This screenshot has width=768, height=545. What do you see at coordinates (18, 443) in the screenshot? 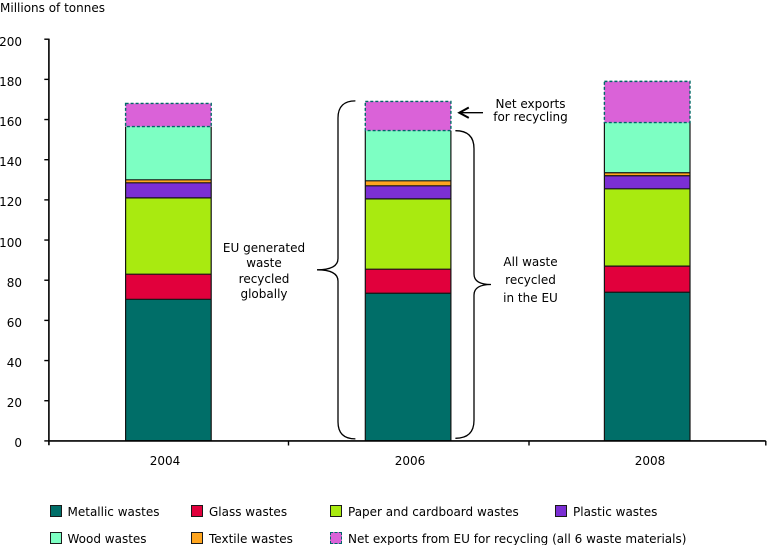
I see `y-tick-label-0: 0` at bounding box center [18, 443].